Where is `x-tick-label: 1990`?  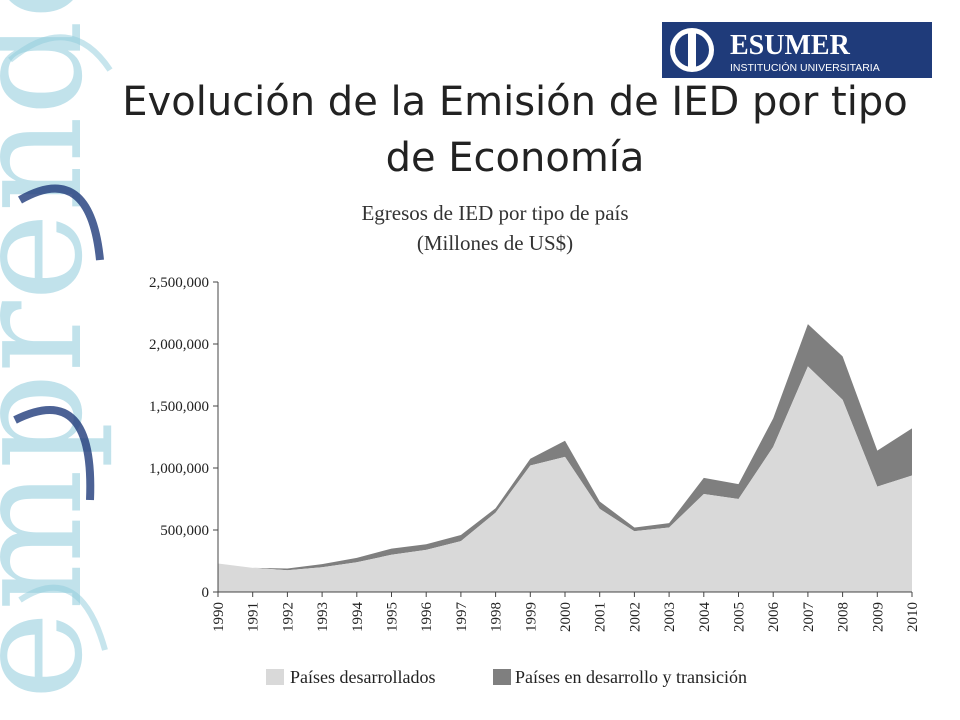 x-tick-label: 1990 is located at coordinates (219, 617).